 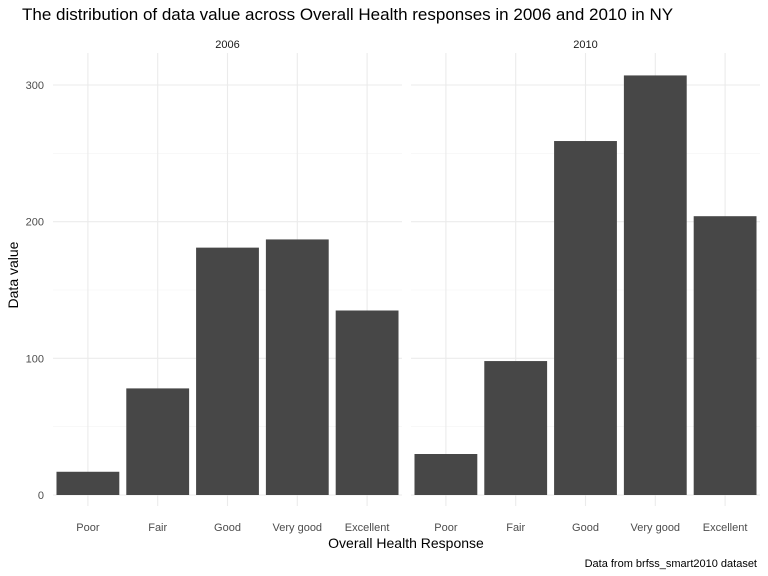 What do you see at coordinates (41, 496) in the screenshot?
I see `y-tick-label: 0` at bounding box center [41, 496].